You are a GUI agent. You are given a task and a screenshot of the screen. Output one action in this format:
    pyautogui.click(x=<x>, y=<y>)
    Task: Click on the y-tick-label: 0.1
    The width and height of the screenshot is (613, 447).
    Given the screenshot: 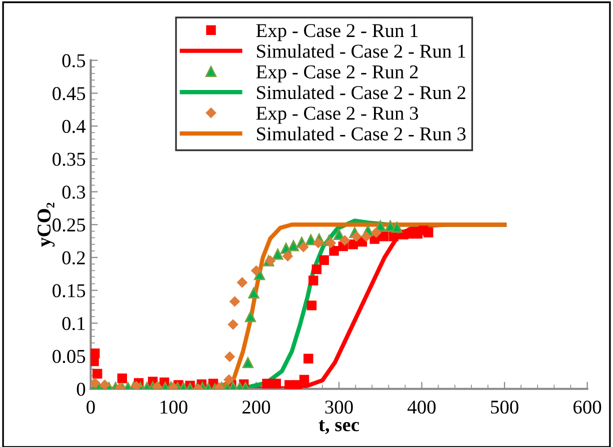 What is the action you would take?
    pyautogui.click(x=73, y=323)
    